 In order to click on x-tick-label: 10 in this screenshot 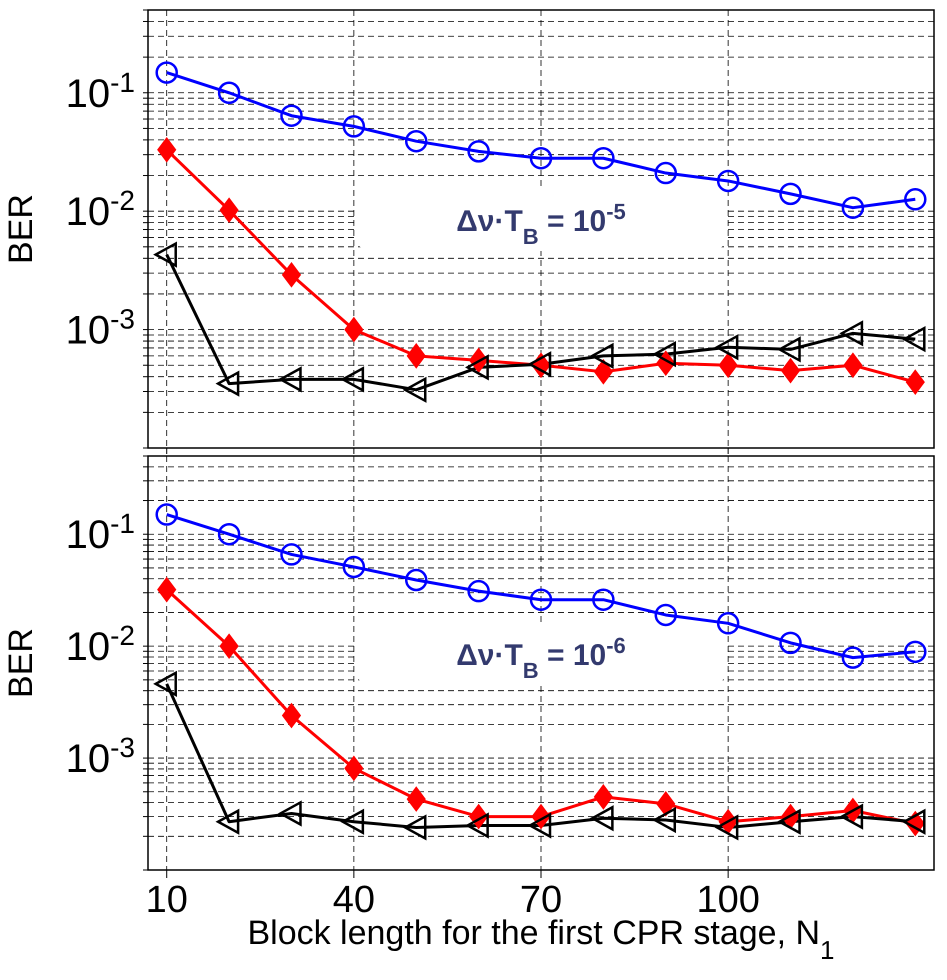, I will do `click(167, 900)`.